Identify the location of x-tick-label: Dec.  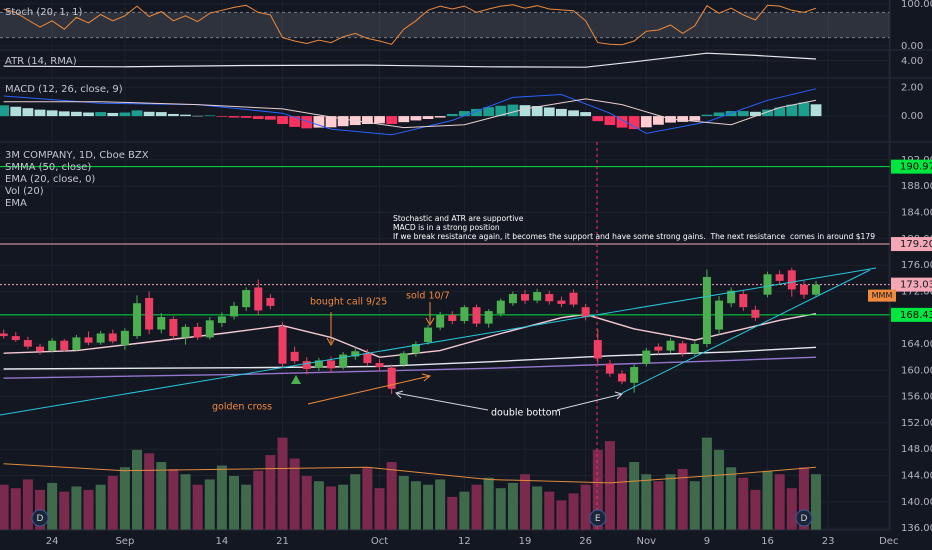
(888, 541).